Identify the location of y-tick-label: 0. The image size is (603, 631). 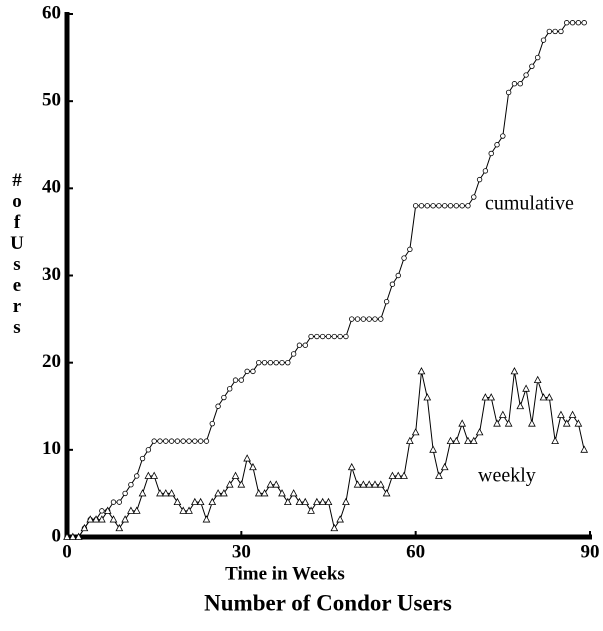
(57, 535).